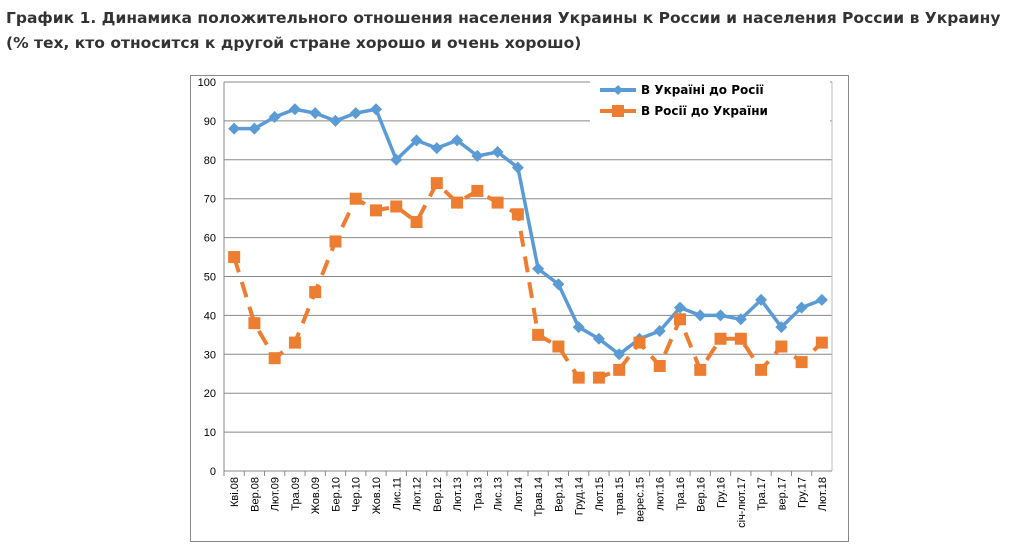 The image size is (1017, 553). Describe the element at coordinates (559, 494) in the screenshot. I see `x-tick-label: Вер.14` at that location.